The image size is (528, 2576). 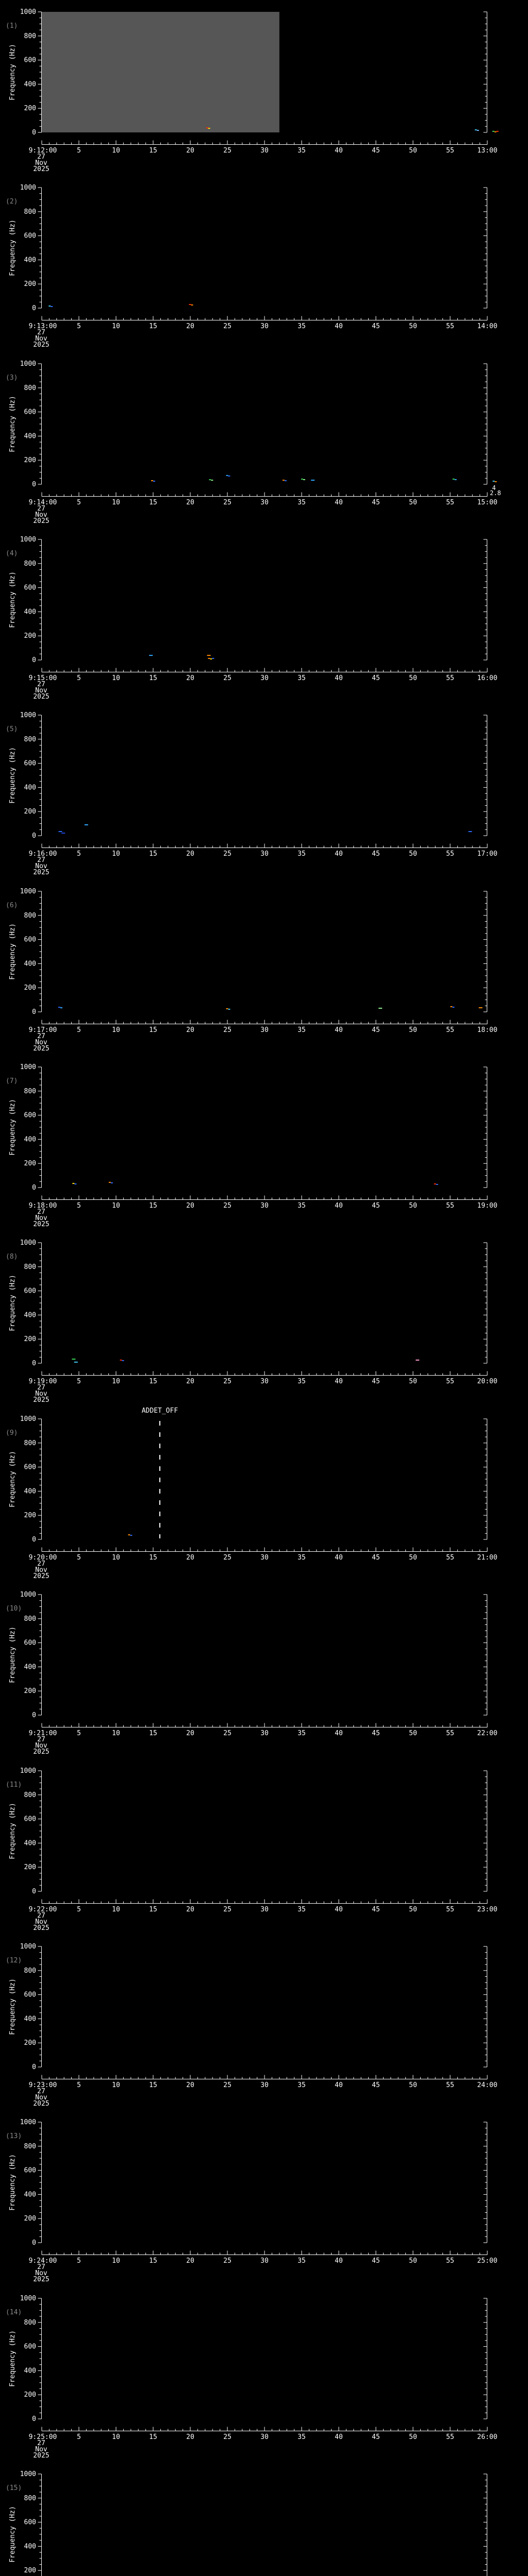 What do you see at coordinates (12, 553) in the screenshot?
I see `panel-number: (4)` at bounding box center [12, 553].